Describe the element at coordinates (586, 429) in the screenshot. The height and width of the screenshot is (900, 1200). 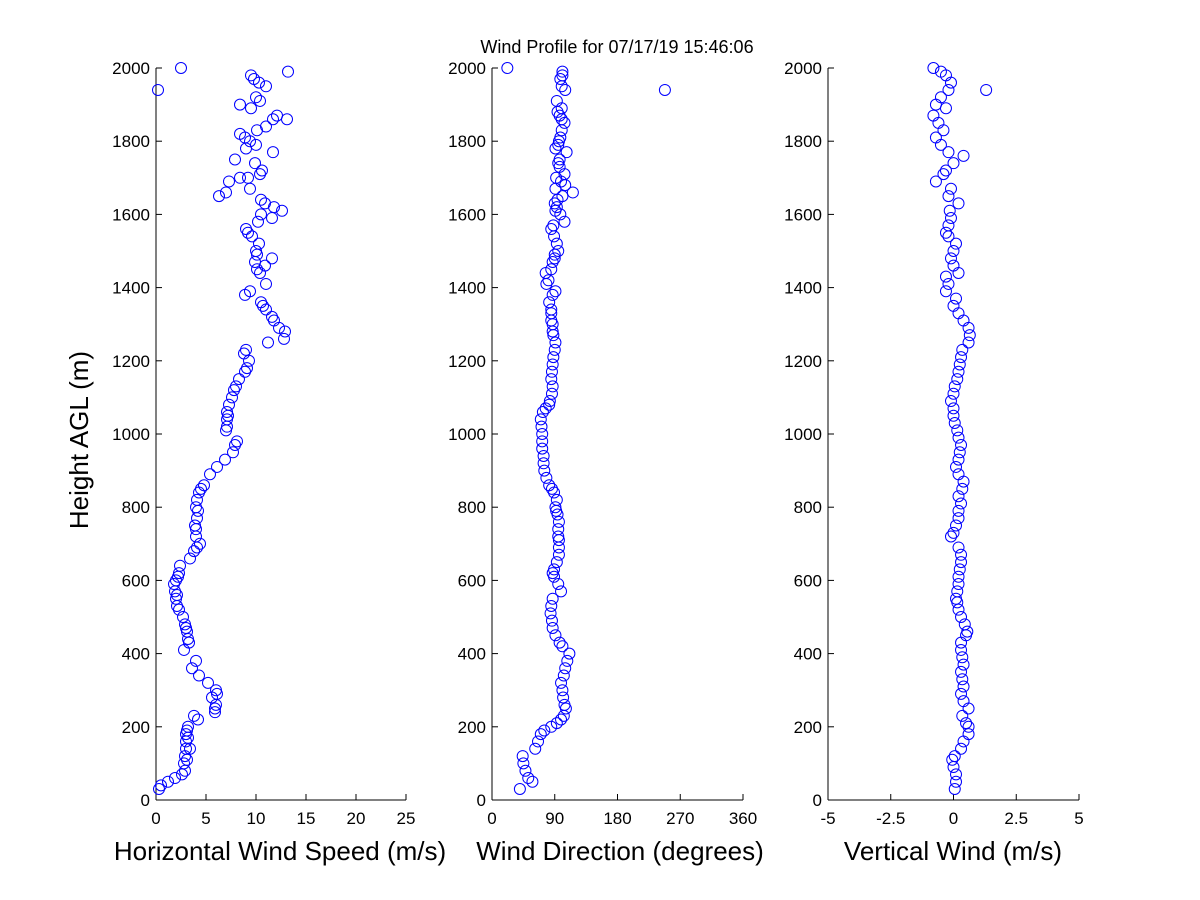
I see `scatter-points` at that location.